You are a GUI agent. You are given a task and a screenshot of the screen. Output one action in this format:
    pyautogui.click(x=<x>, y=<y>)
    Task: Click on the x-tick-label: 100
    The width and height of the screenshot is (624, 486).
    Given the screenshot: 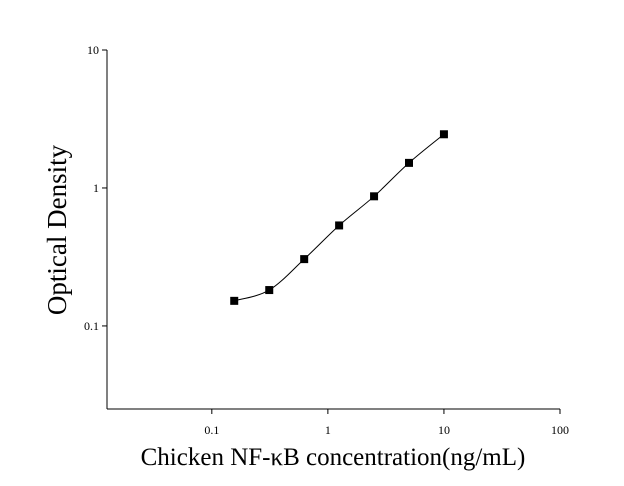 What is the action you would take?
    pyautogui.click(x=560, y=430)
    